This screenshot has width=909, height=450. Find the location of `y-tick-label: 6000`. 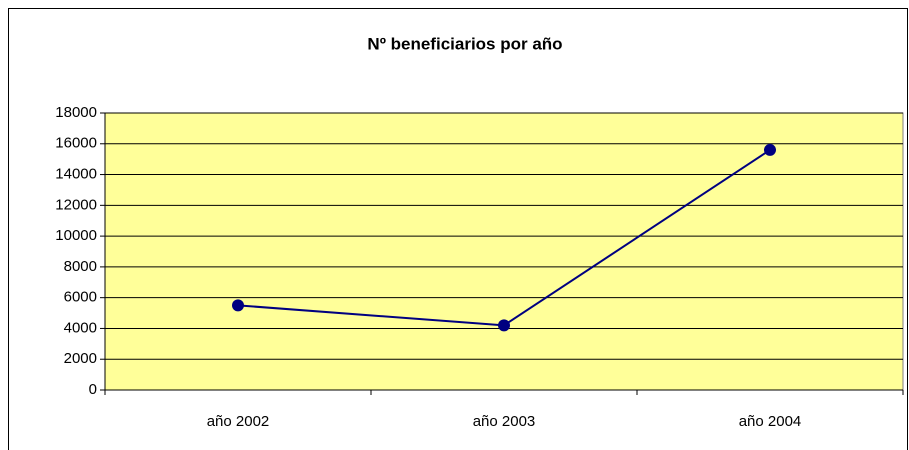

y-tick-label: 6000 is located at coordinates (80, 297).